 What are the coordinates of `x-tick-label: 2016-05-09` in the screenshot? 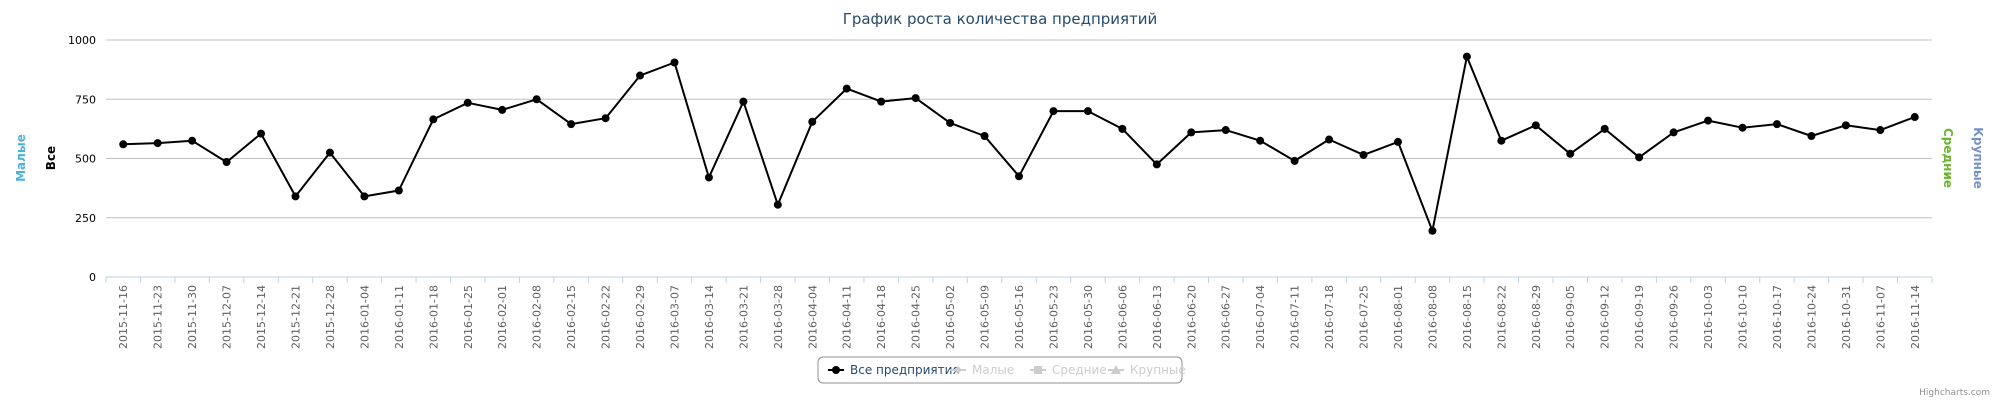 It's located at (985, 317).